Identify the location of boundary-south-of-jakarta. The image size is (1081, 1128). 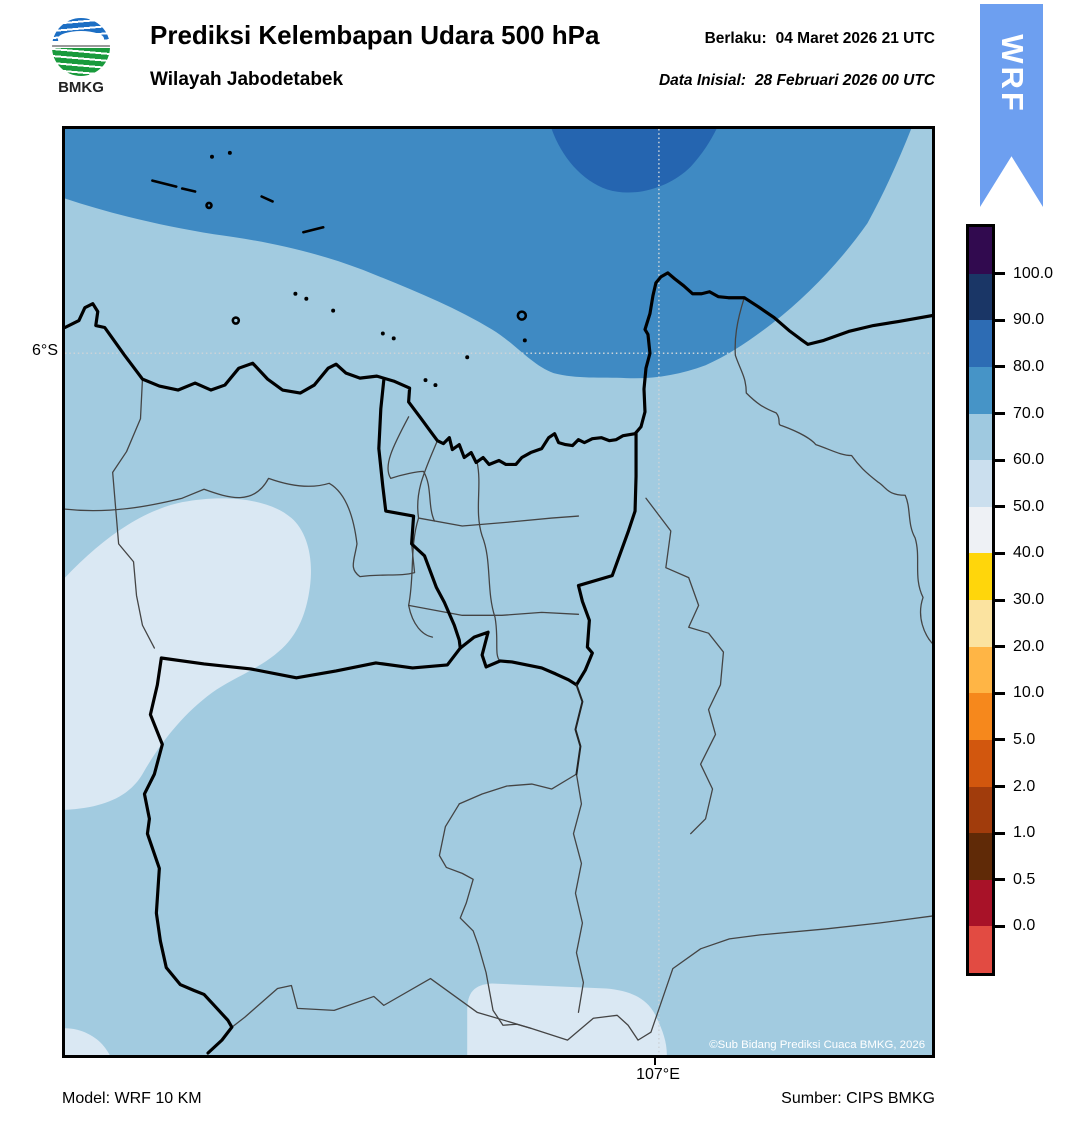
(579, 729).